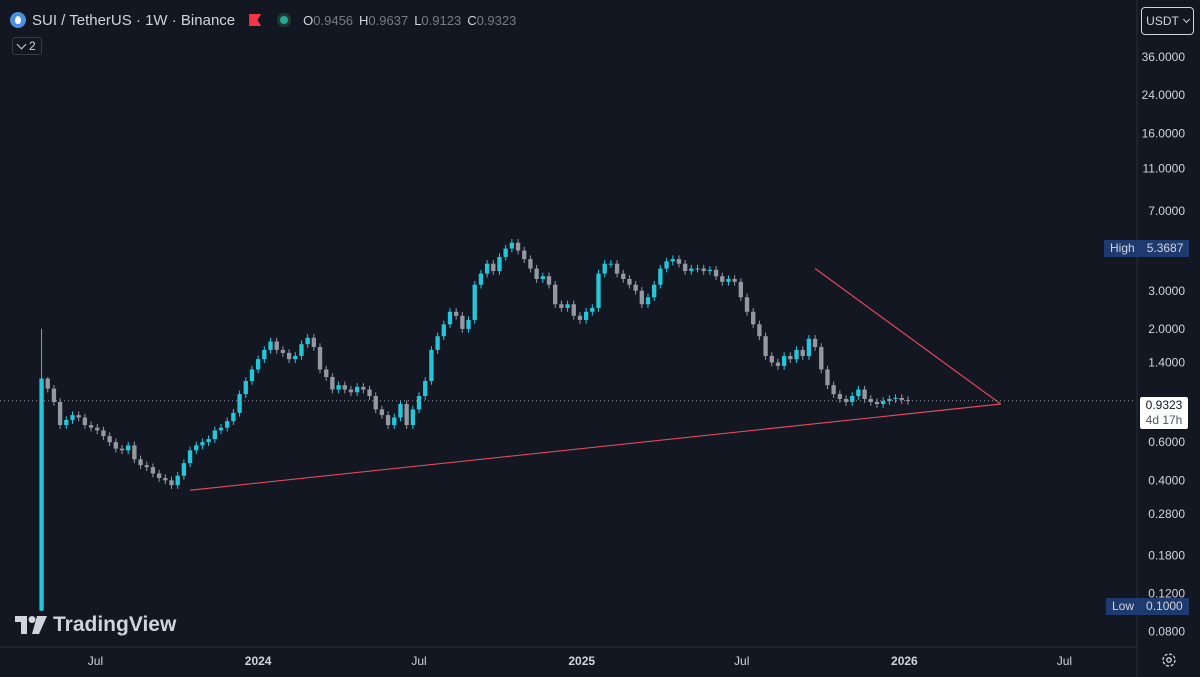 The image size is (1200, 677). What do you see at coordinates (1166, 632) in the screenshot?
I see `y-tick-label: 0.0800` at bounding box center [1166, 632].